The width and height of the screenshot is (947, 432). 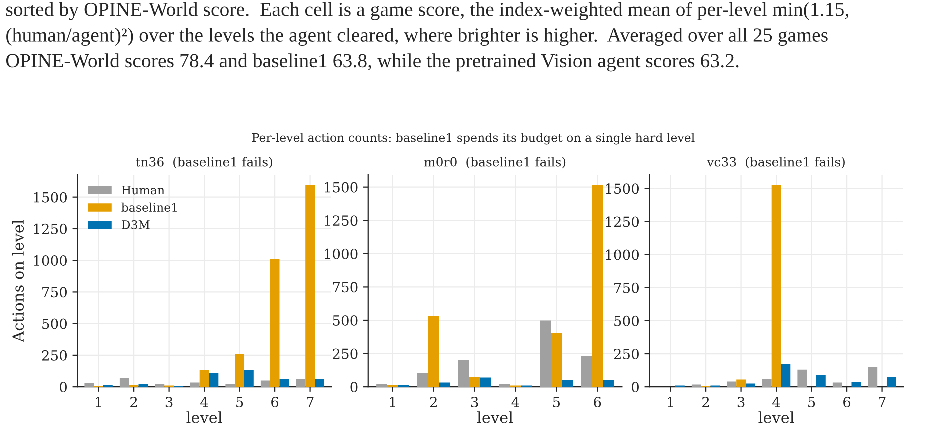 I want to click on chart-title: tn36 (baseline1 fails), so click(x=204, y=163).